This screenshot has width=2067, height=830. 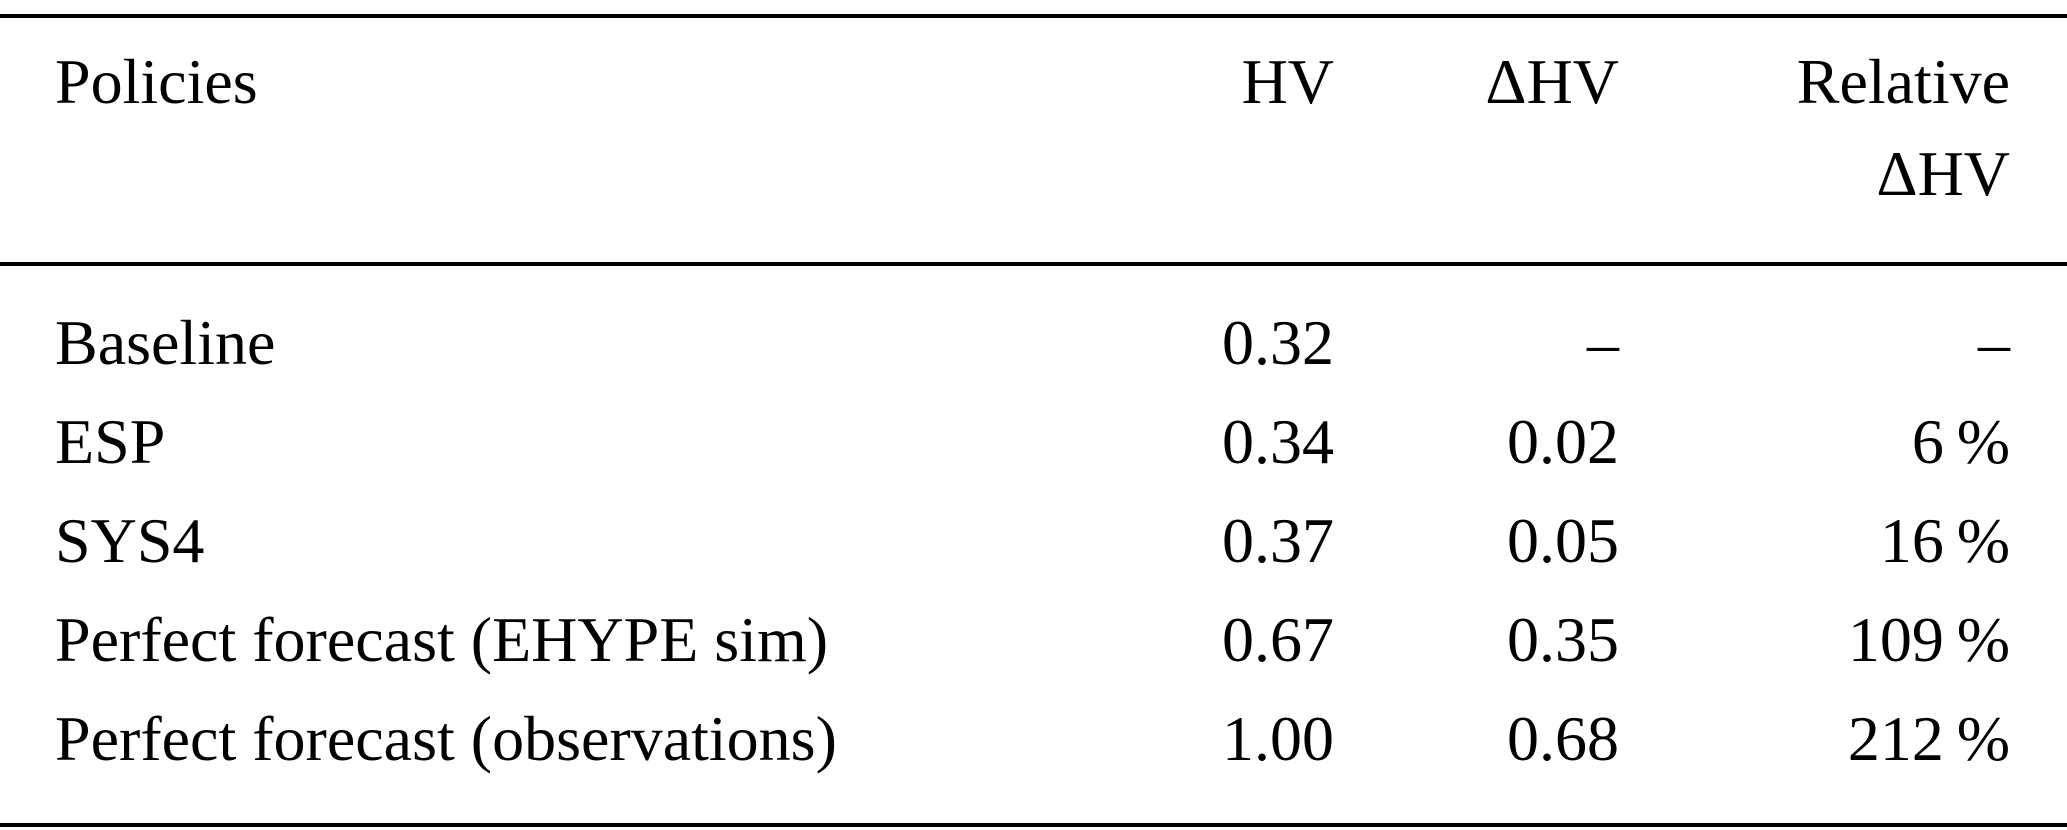 What do you see at coordinates (446, 738) in the screenshot?
I see `cell-policy: Perfect forecast (observations)` at bounding box center [446, 738].